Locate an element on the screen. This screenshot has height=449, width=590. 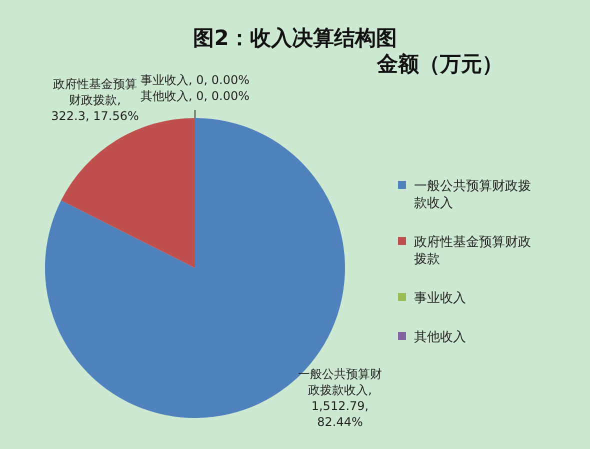
legend-label: 其他收入 is located at coordinates (440, 337).